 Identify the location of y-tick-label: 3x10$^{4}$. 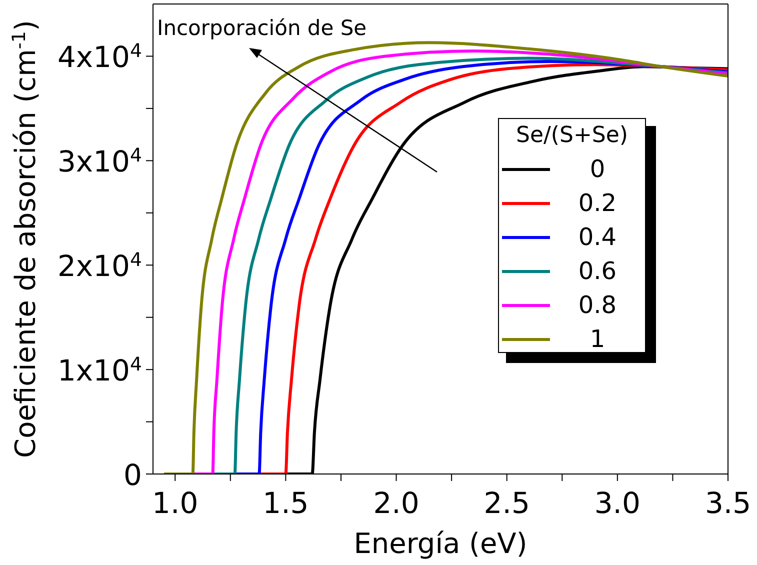
(99, 161).